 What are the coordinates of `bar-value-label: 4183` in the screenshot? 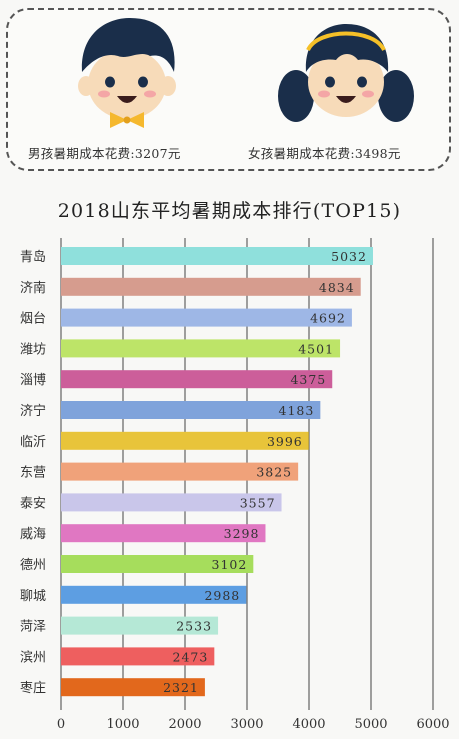 It's located at (297, 410).